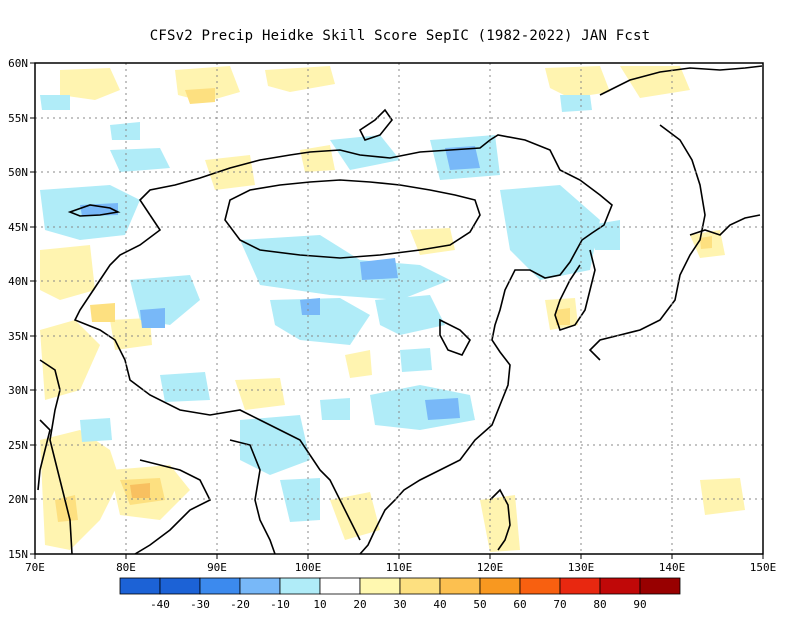 The height and width of the screenshot is (618, 800). I want to click on colorbar-label: 90, so click(639, 604).